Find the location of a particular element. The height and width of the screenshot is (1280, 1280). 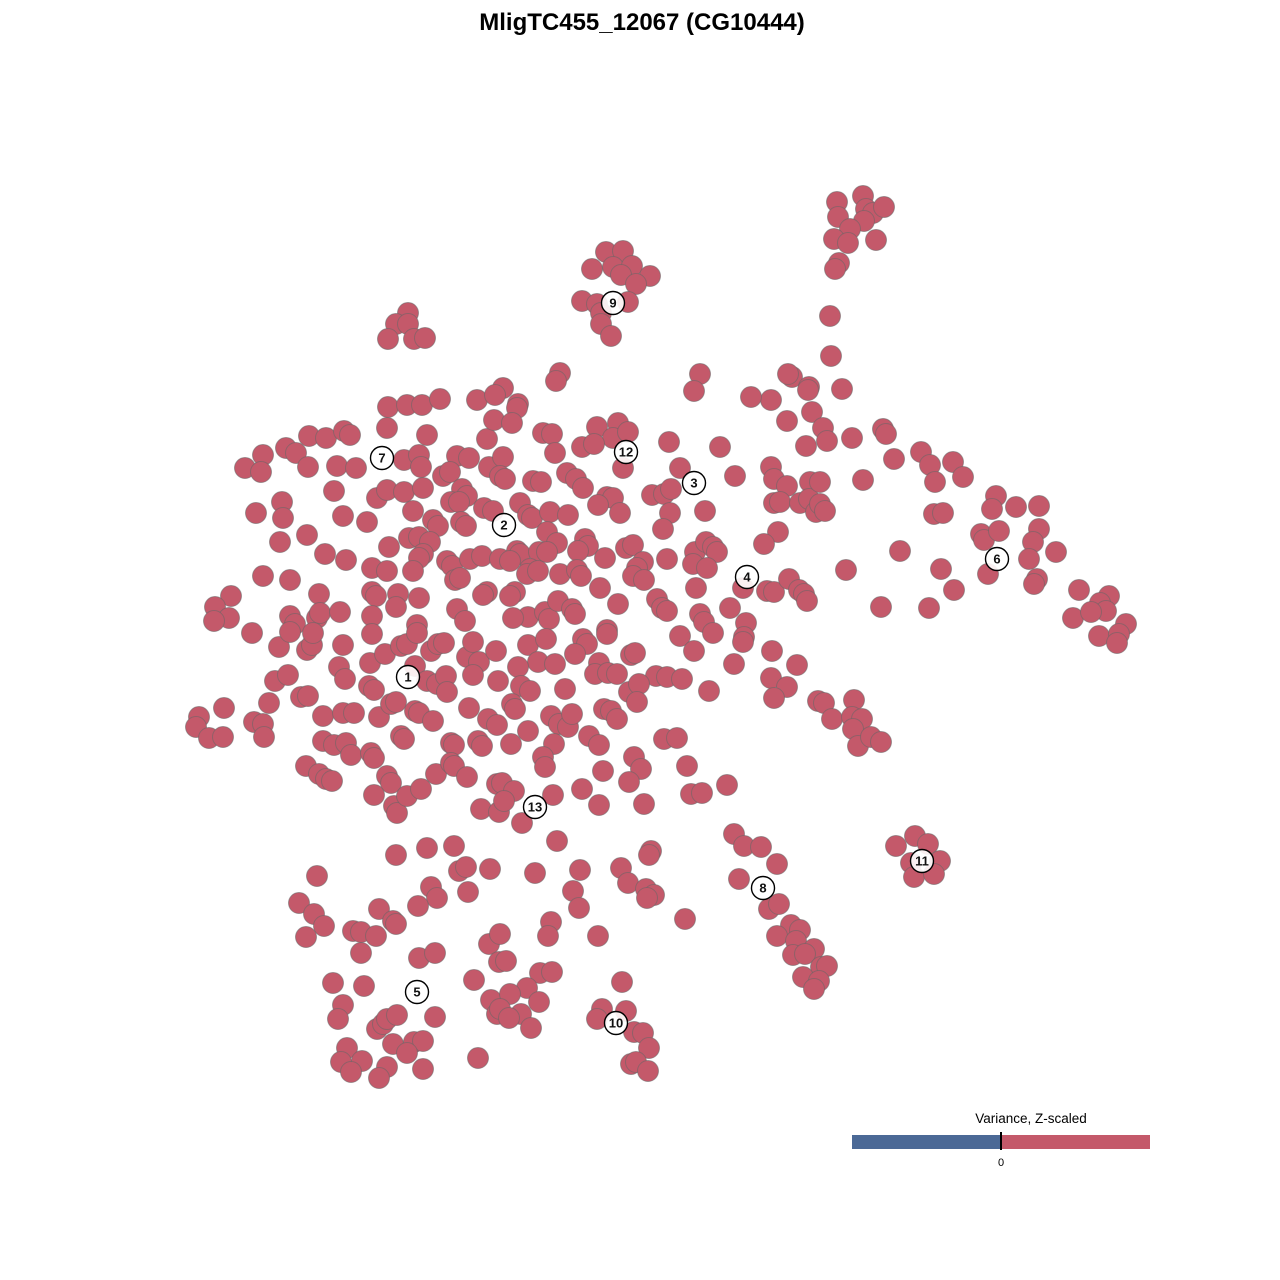

cluster-label-number: 10 is located at coordinates (616, 1023).